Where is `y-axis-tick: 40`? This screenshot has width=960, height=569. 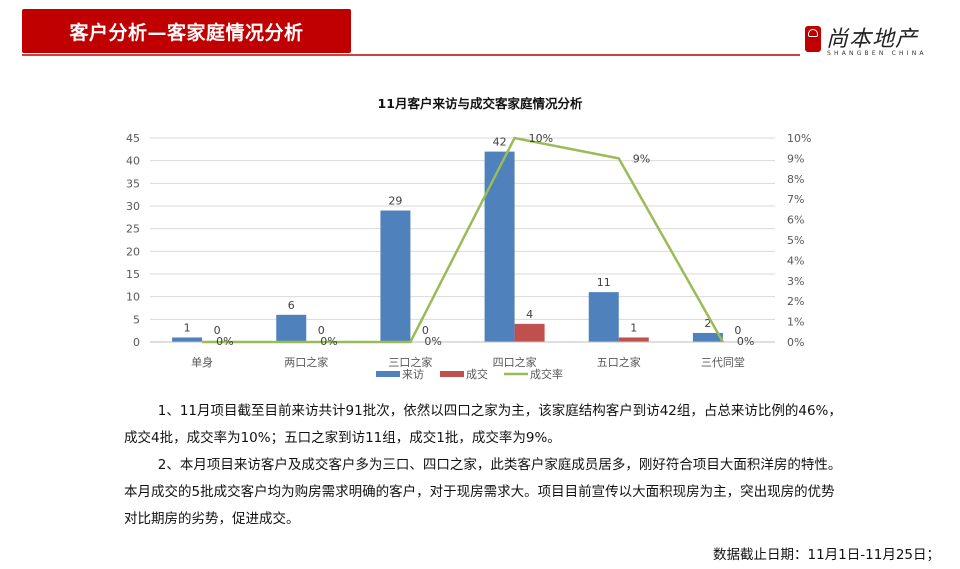 y-axis-tick: 40 is located at coordinates (133, 161).